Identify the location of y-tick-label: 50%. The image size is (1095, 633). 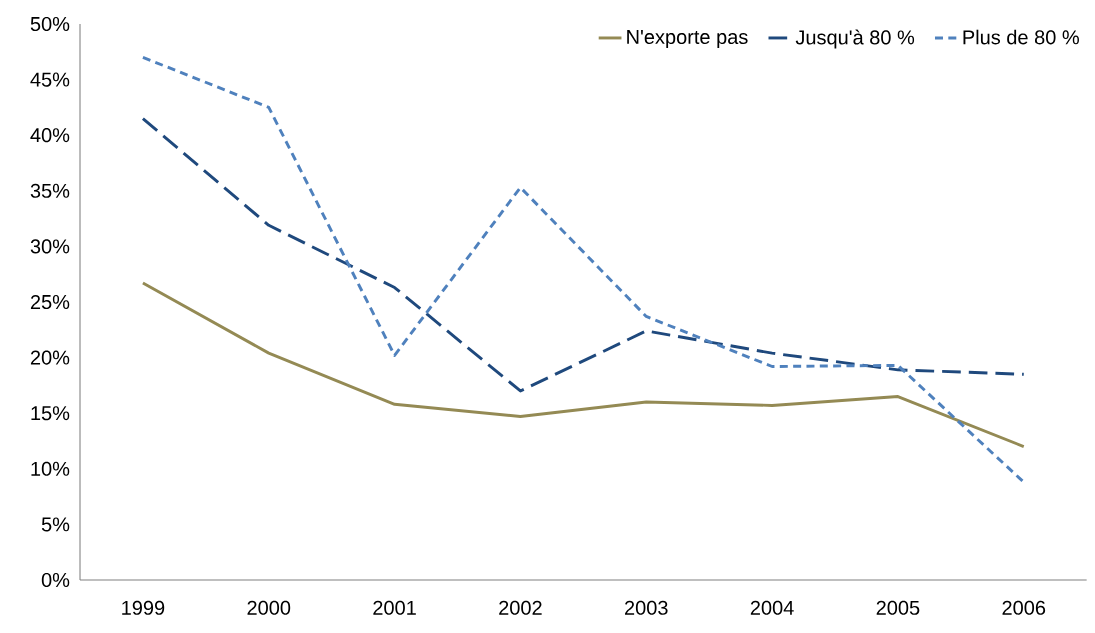
(50, 24).